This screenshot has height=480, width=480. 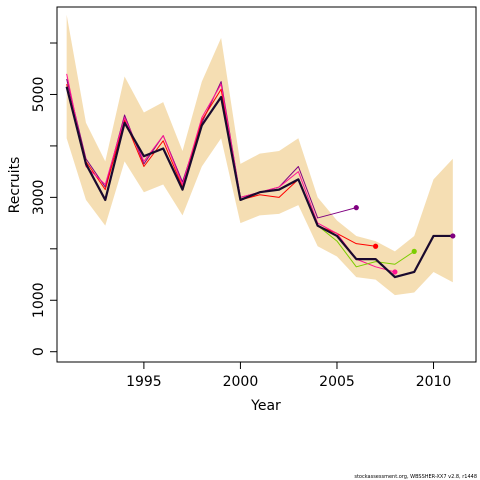 I want to click on x-axis-title: Year, so click(x=265, y=406).